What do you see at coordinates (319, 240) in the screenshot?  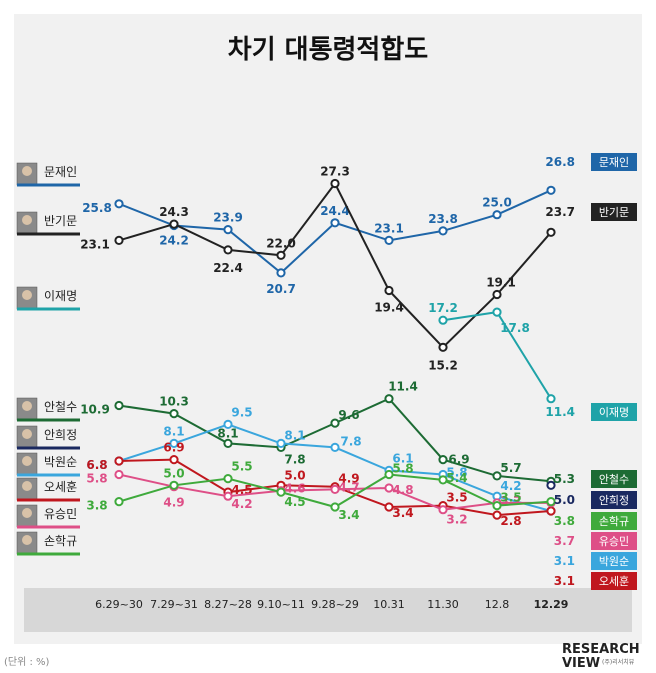 I see `series-문재인: 25.8 24.2 23.9 20.7 24.4 23.1 23.8 25.0` at bounding box center [319, 240].